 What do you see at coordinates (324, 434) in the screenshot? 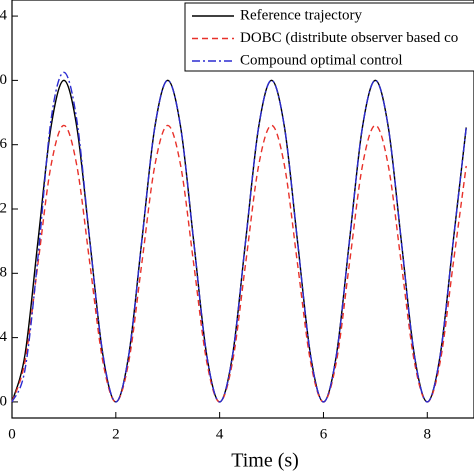
I see `x-tick-label: 6` at bounding box center [324, 434].